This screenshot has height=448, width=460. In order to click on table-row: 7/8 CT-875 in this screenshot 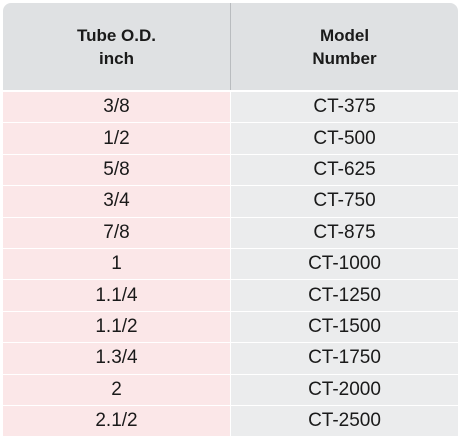, I will do `click(230, 233)`.